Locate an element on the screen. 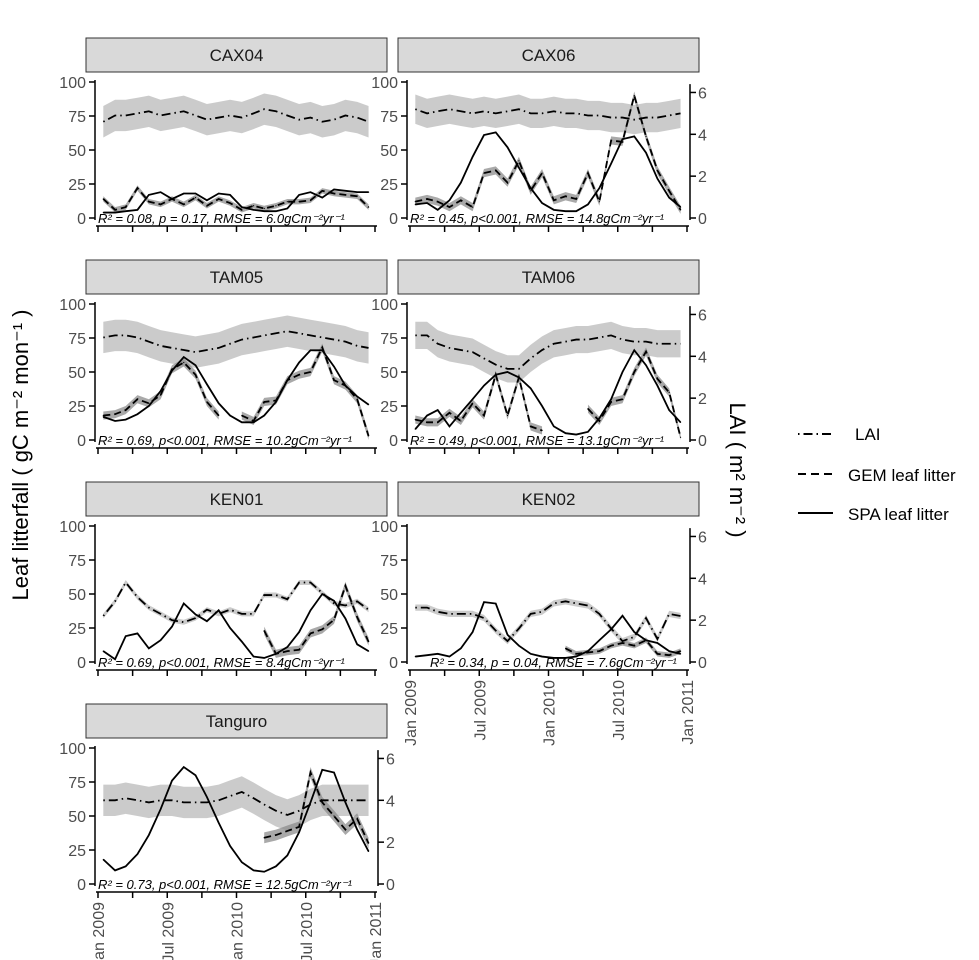 This screenshot has width=979, height=960. x-tick-label: Jan 2009 is located at coordinates (411, 713).